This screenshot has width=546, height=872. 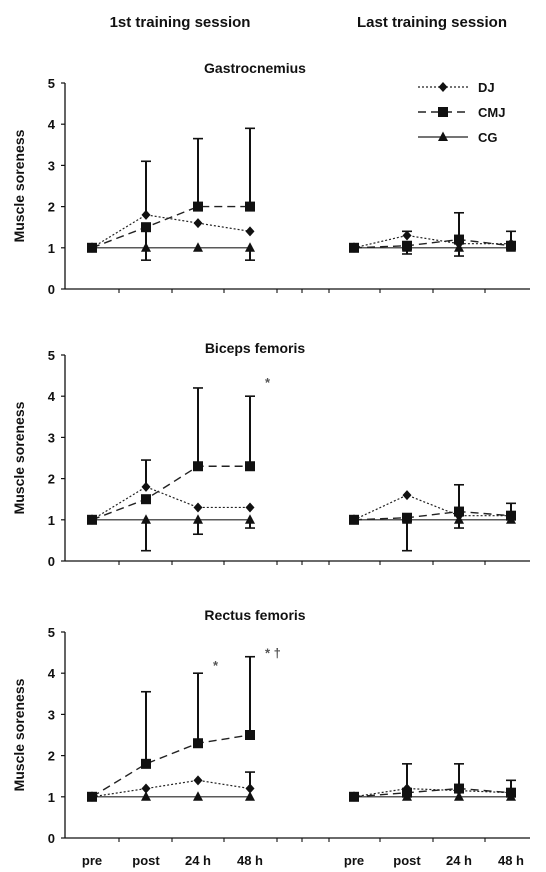 I want to click on legend-label-dj: DJ, so click(x=486, y=87).